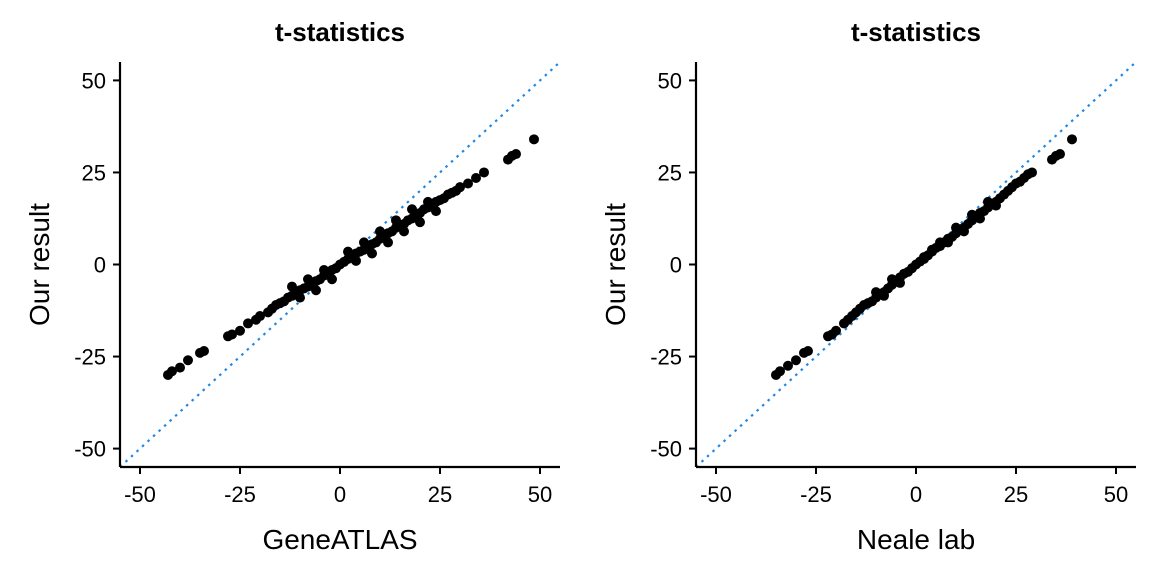  Describe the element at coordinates (916, 539) in the screenshot. I see `x-axis-label: Neale lab` at that location.